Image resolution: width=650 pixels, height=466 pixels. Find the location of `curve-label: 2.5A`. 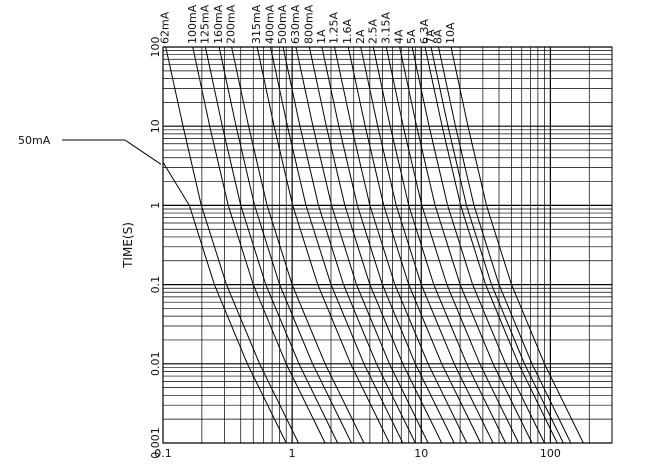

curve-label: 2.5A is located at coordinates (372, 31).